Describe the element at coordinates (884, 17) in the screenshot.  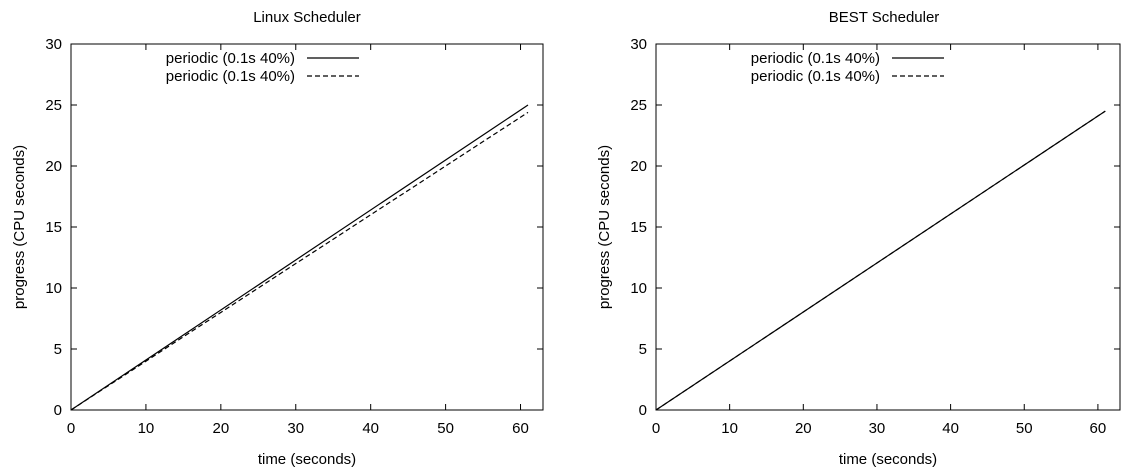
I see `chart-title: BEST Scheduler` at that location.